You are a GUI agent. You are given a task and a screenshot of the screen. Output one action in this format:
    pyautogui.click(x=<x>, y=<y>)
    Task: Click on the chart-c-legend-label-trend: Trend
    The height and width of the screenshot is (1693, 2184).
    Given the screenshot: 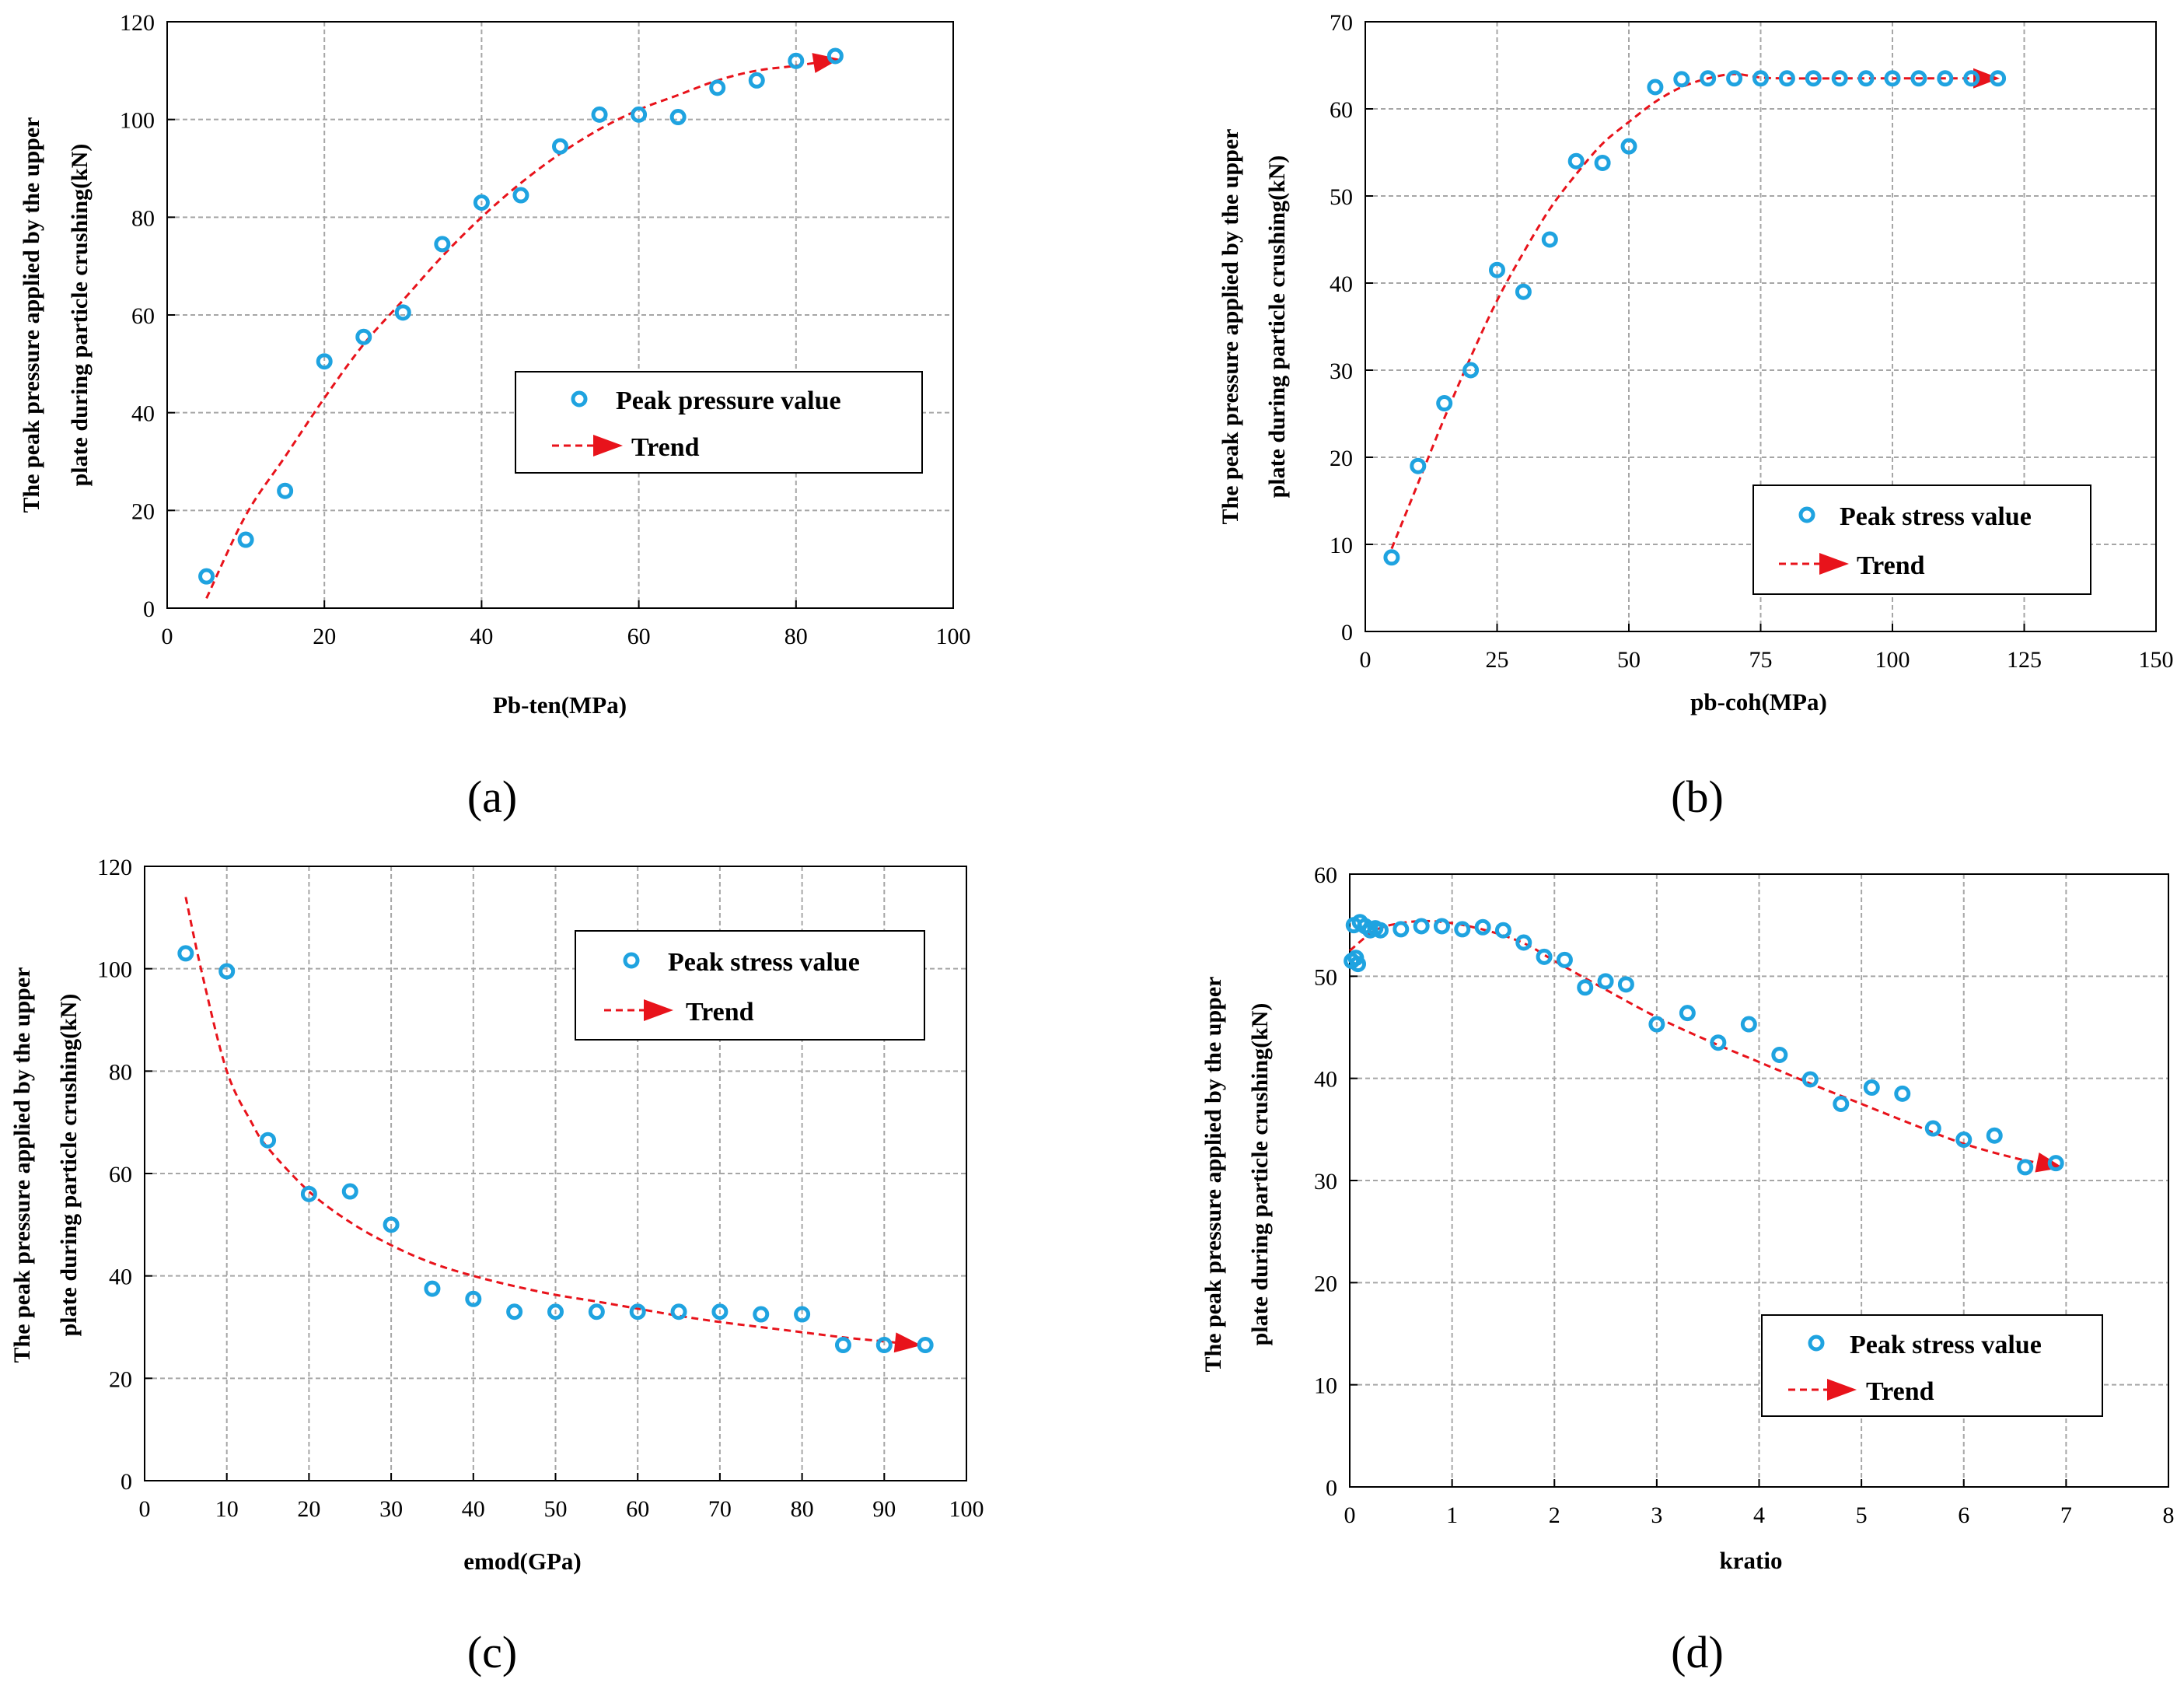 What is the action you would take?
    pyautogui.click(x=720, y=1012)
    